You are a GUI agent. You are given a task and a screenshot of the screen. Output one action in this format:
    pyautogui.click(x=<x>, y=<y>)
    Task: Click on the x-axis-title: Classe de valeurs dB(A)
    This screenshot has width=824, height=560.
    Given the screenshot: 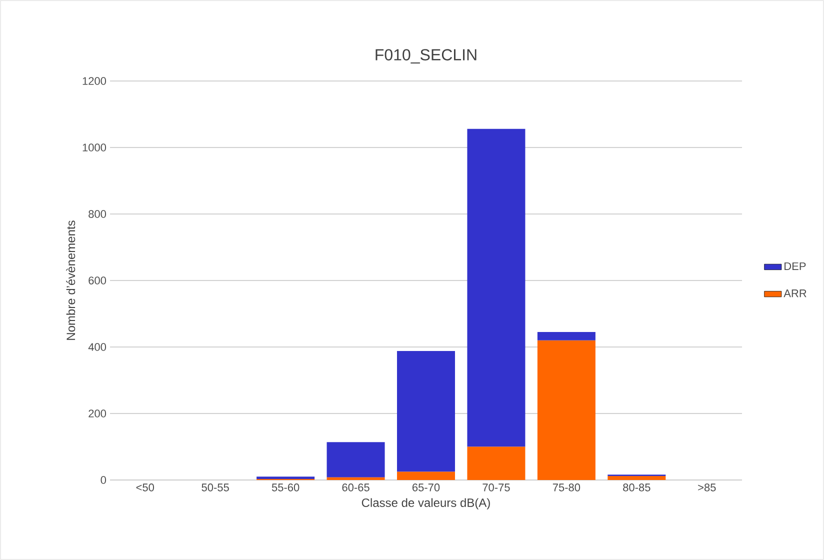 What is the action you would take?
    pyautogui.click(x=426, y=504)
    